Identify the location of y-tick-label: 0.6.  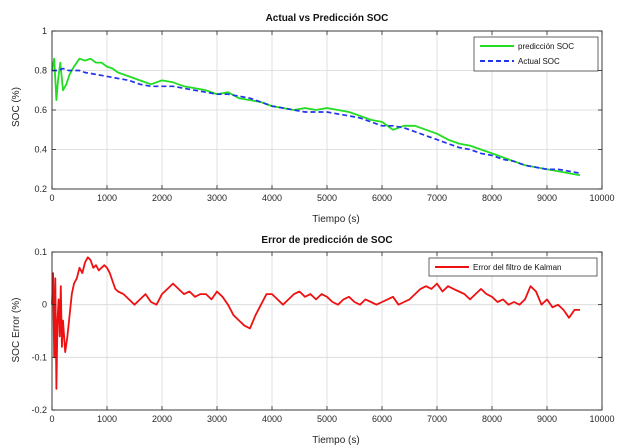
(40, 110).